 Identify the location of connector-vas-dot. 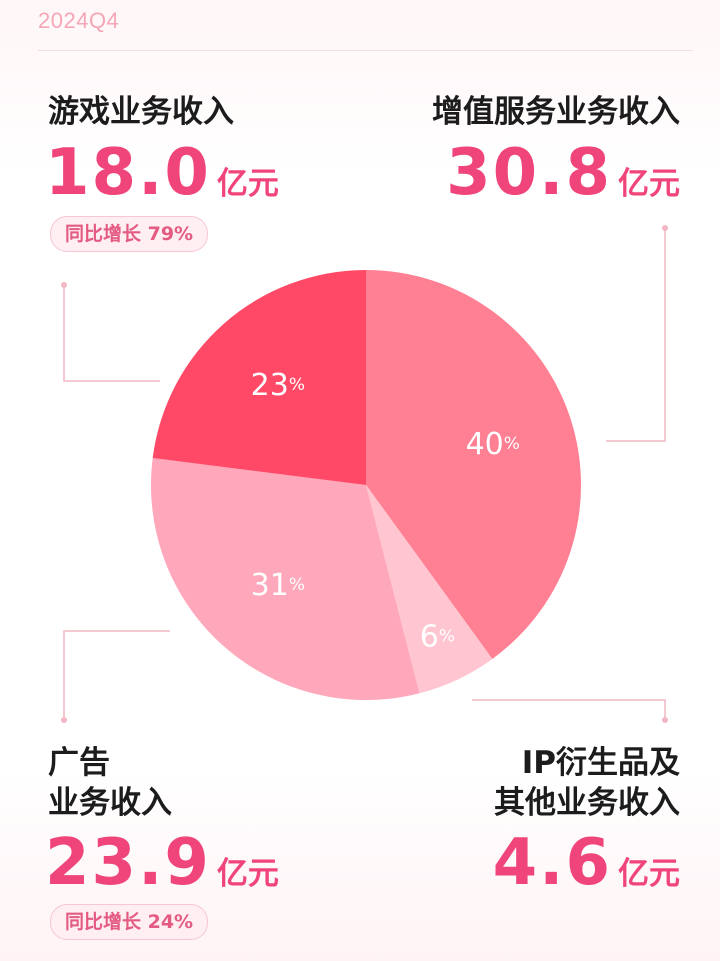
(665, 228).